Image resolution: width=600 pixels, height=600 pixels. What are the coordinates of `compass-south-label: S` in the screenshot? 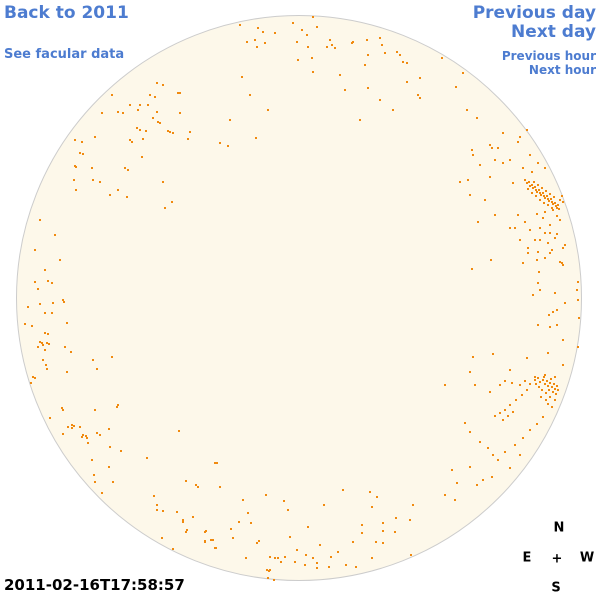 It's located at (556, 588).